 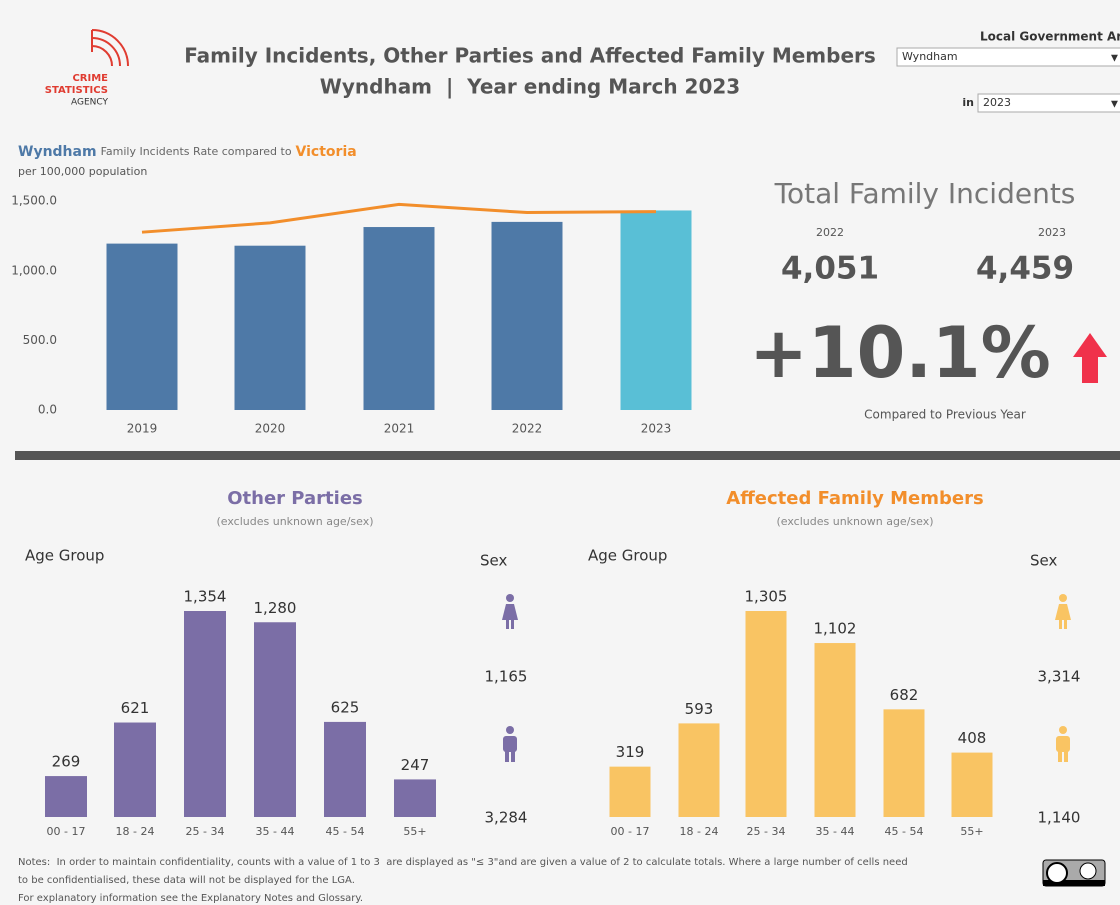 What do you see at coordinates (656, 429) in the screenshot?
I see `x-tick-label: 2023` at bounding box center [656, 429].